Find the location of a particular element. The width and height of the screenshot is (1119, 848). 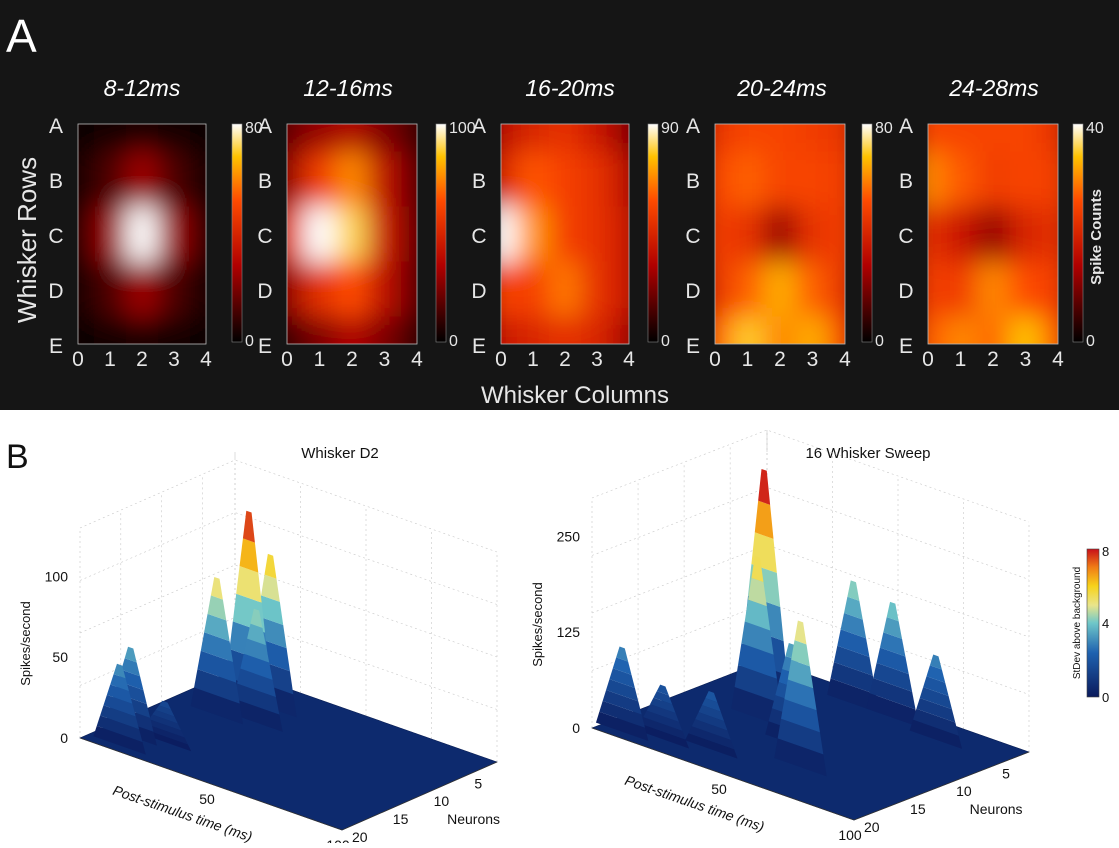

y-tick-label: 15 is located at coordinates (401, 819).